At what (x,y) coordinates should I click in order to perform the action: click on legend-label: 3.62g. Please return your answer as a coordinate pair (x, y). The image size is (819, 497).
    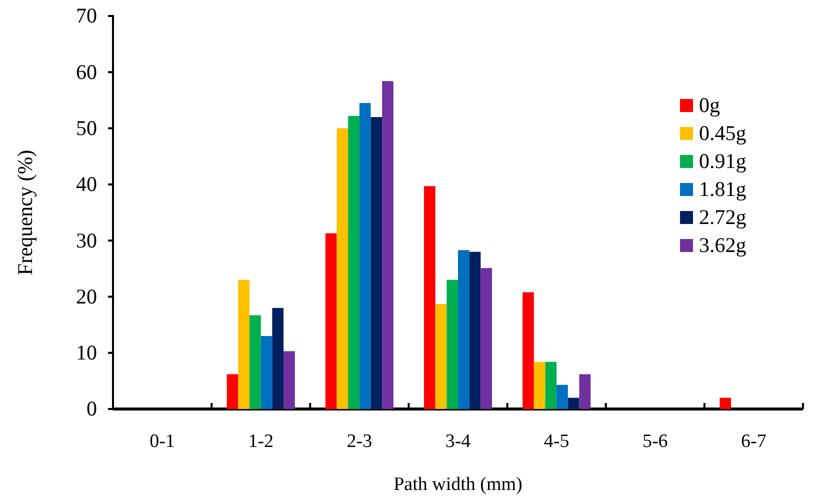
    Looking at the image, I should click on (723, 245).